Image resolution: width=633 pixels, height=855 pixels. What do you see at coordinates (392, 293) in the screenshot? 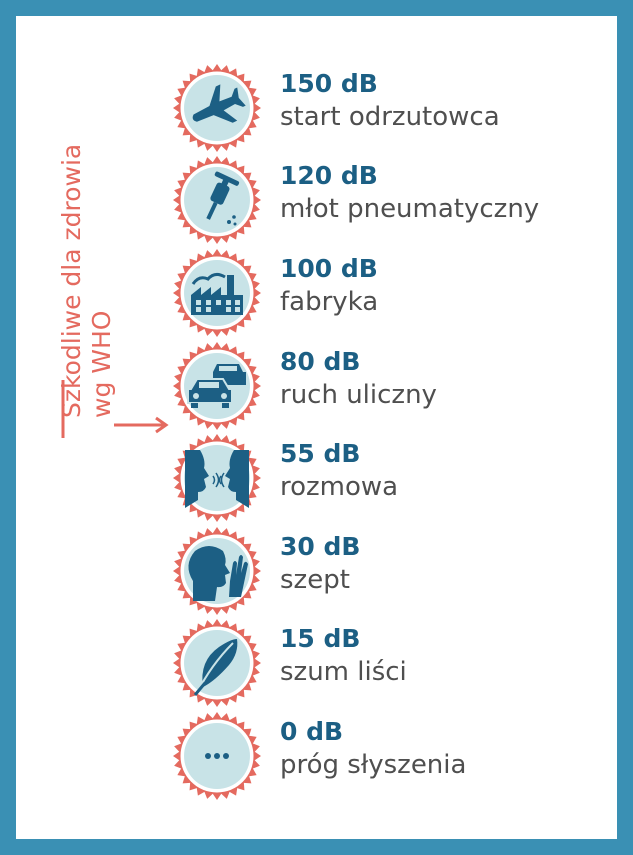
I see `noise-level-row: 100 dB fabryka` at bounding box center [392, 293].